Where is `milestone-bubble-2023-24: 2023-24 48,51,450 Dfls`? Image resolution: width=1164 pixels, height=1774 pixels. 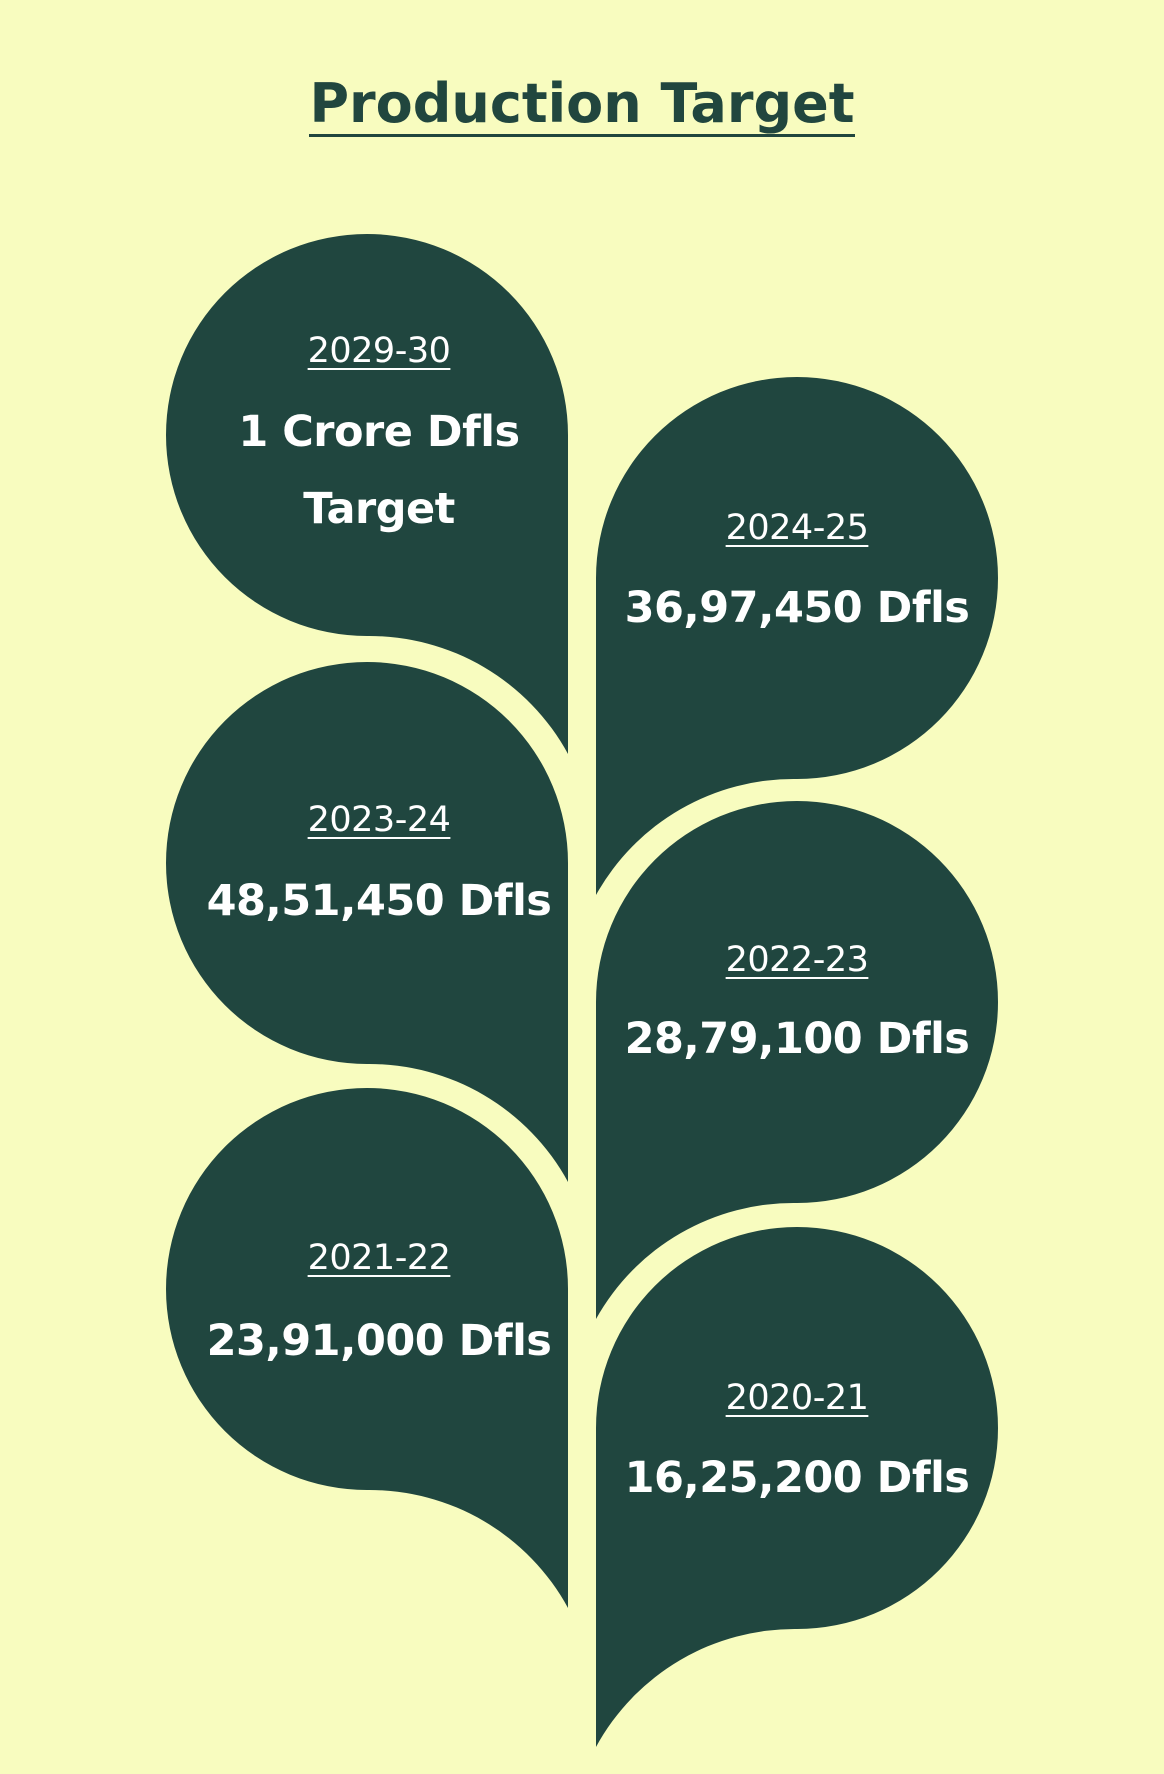
milestone-bubble-2023-24: 2023-24 48,51,450 Dfls is located at coordinates (367, 925).